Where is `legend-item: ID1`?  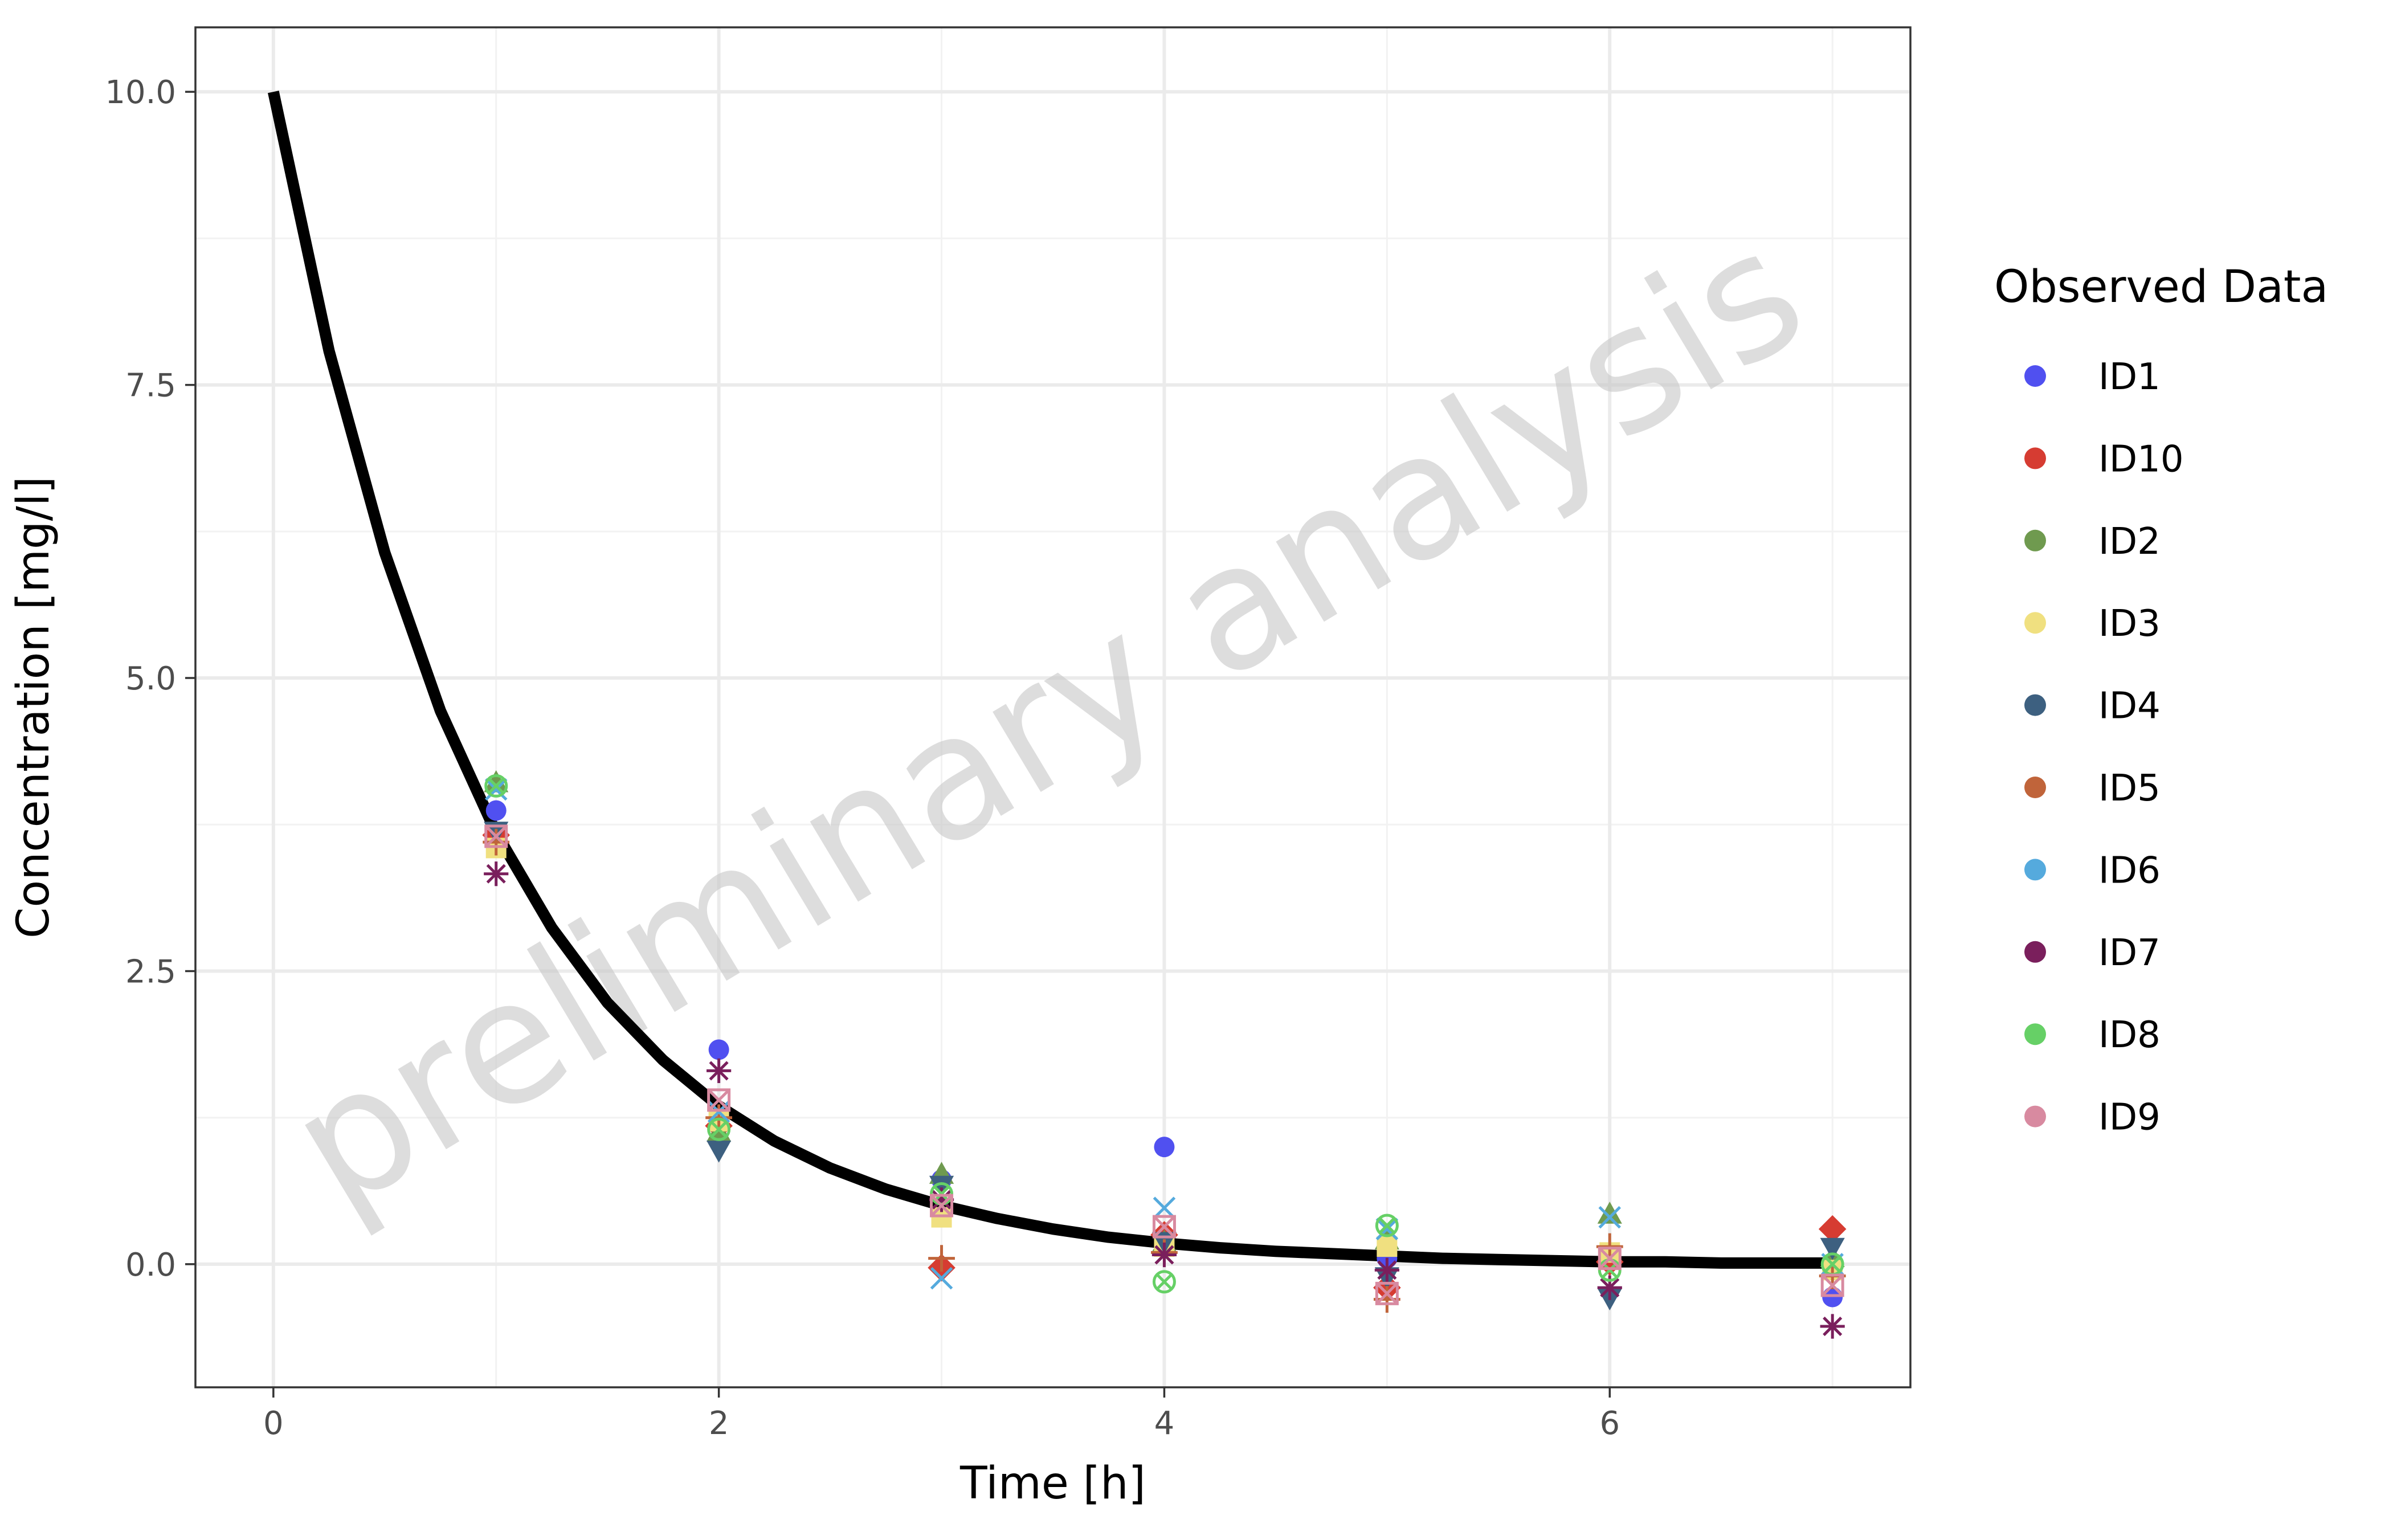 legend-item: ID1 is located at coordinates (2093, 377).